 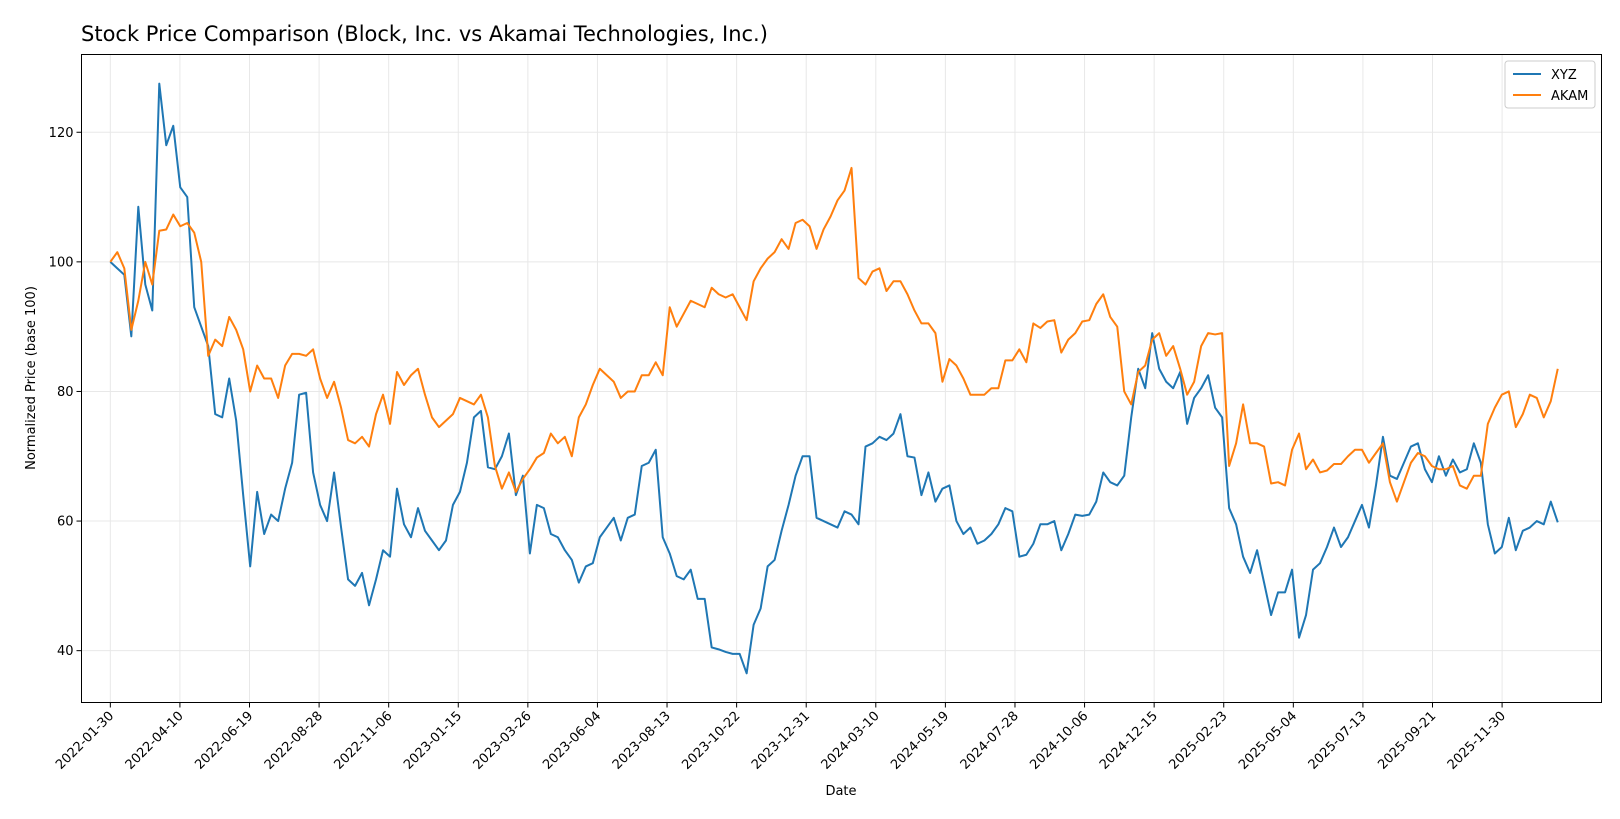 I want to click on y-axis-label: Normalized Price (base 100), so click(x=31, y=378).